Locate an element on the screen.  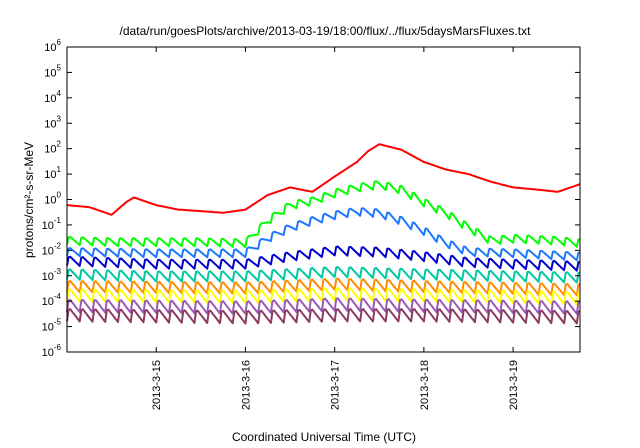
y-tick-label: 10⁶ is located at coordinates (52, 46).